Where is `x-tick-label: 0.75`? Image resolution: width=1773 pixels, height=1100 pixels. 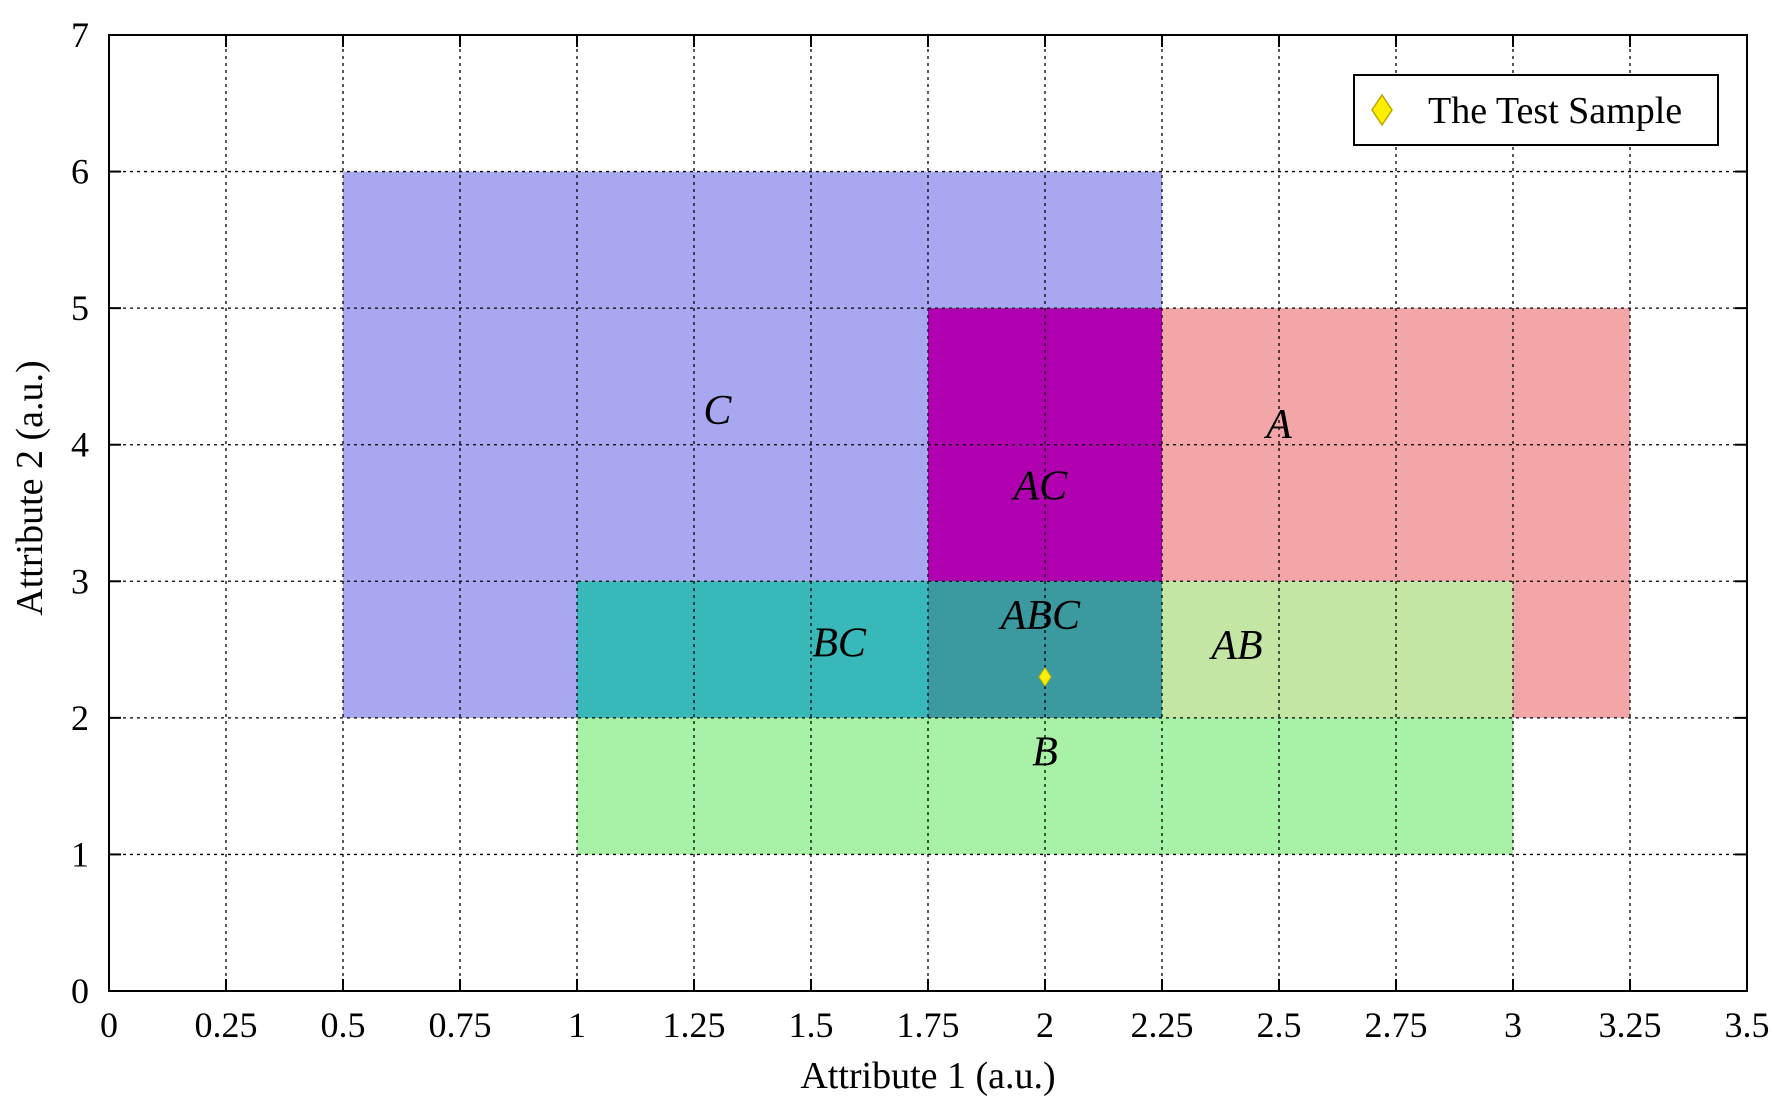
x-tick-label: 0.75 is located at coordinates (460, 1025).